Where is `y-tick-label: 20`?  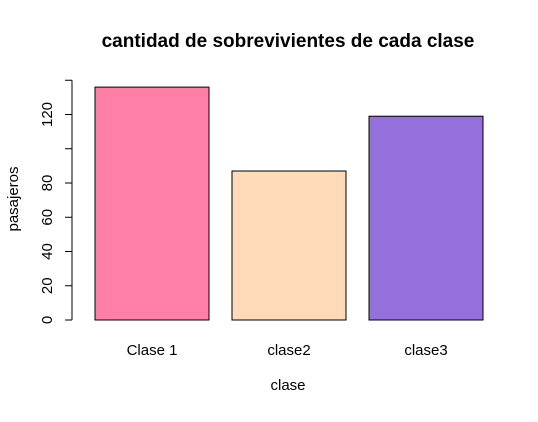 y-tick-label: 20 is located at coordinates (47, 285).